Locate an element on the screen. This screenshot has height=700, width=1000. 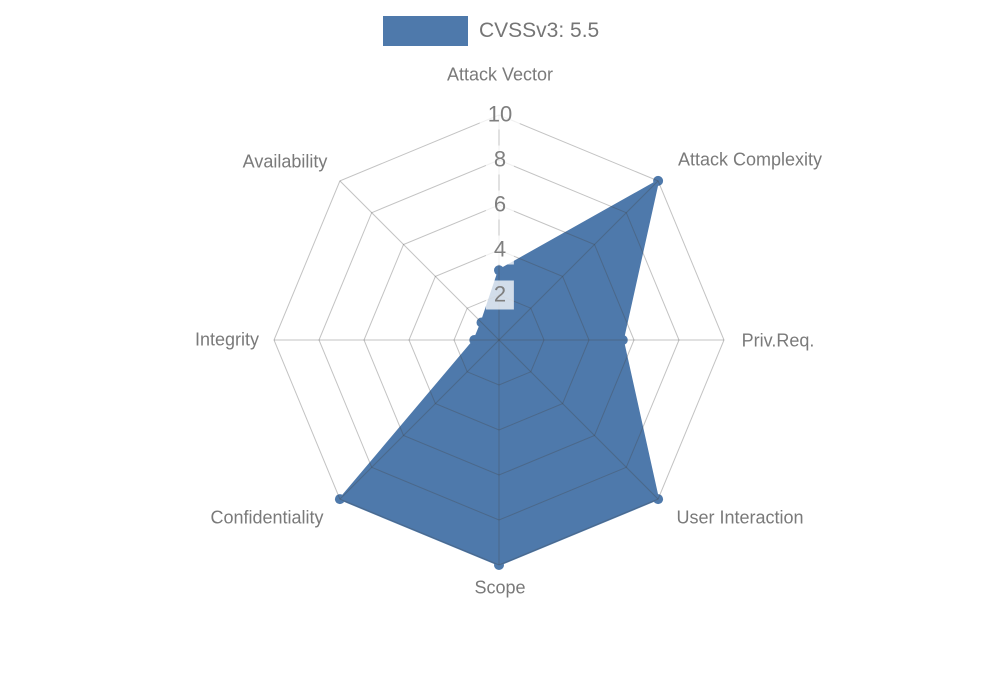
axis-label-availability: Availability is located at coordinates (285, 161).